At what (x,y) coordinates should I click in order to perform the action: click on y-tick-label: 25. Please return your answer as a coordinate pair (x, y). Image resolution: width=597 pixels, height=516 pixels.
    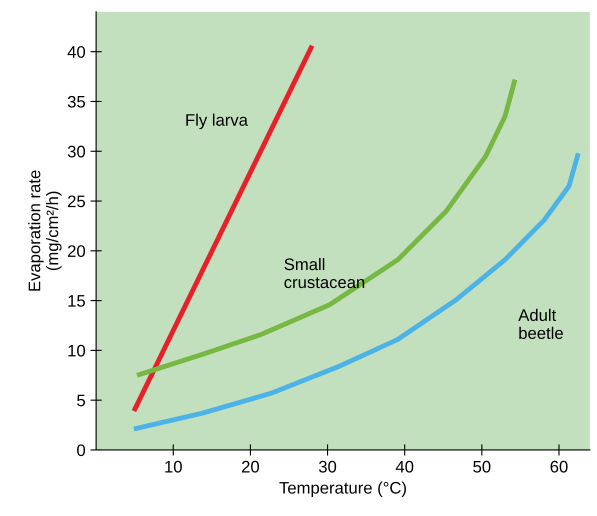
    Looking at the image, I should click on (77, 201).